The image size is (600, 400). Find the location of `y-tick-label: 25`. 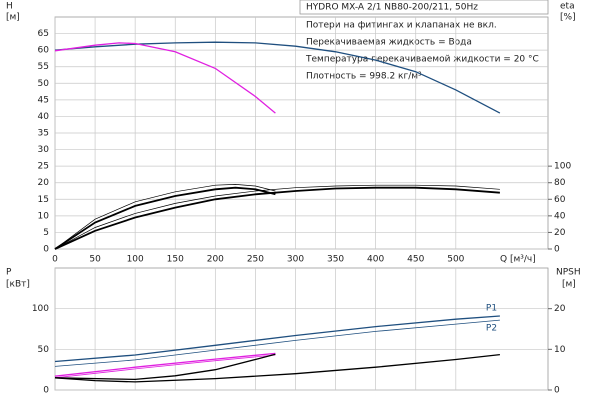

y-tick-label: 25 is located at coordinates (43, 167).